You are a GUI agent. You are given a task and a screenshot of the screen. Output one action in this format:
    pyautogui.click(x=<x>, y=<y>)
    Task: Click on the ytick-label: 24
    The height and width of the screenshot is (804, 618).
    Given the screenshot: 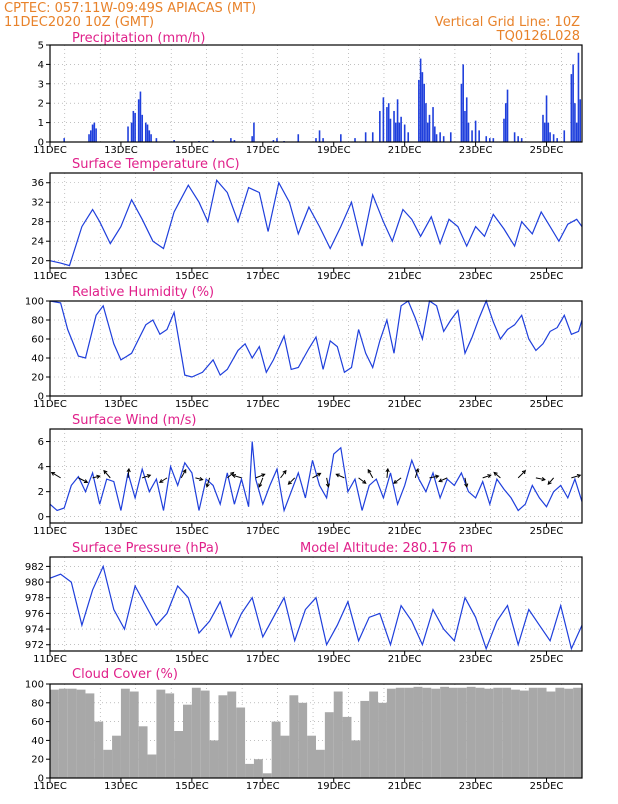 What is the action you would take?
    pyautogui.click(x=37, y=242)
    